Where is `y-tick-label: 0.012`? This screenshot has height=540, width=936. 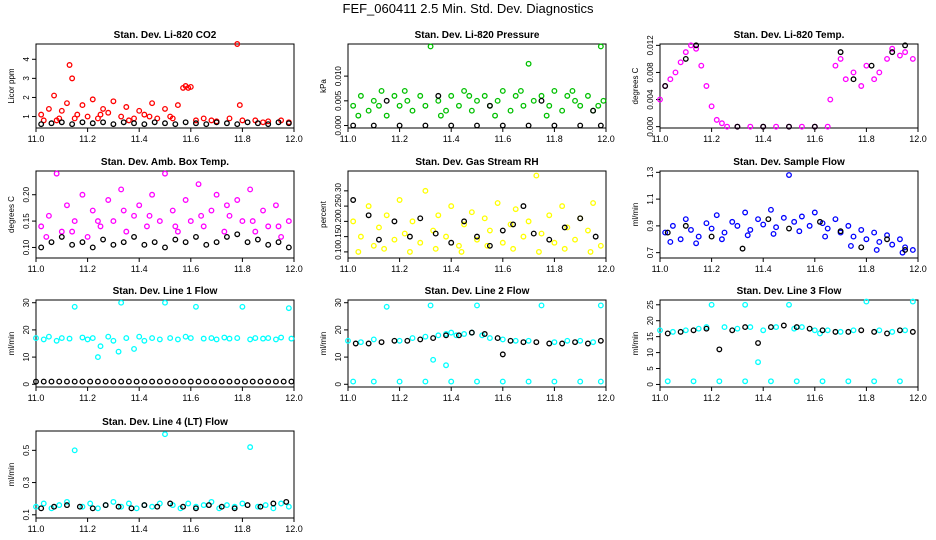
y-tick-label: 0.012 is located at coordinates (650, 45).